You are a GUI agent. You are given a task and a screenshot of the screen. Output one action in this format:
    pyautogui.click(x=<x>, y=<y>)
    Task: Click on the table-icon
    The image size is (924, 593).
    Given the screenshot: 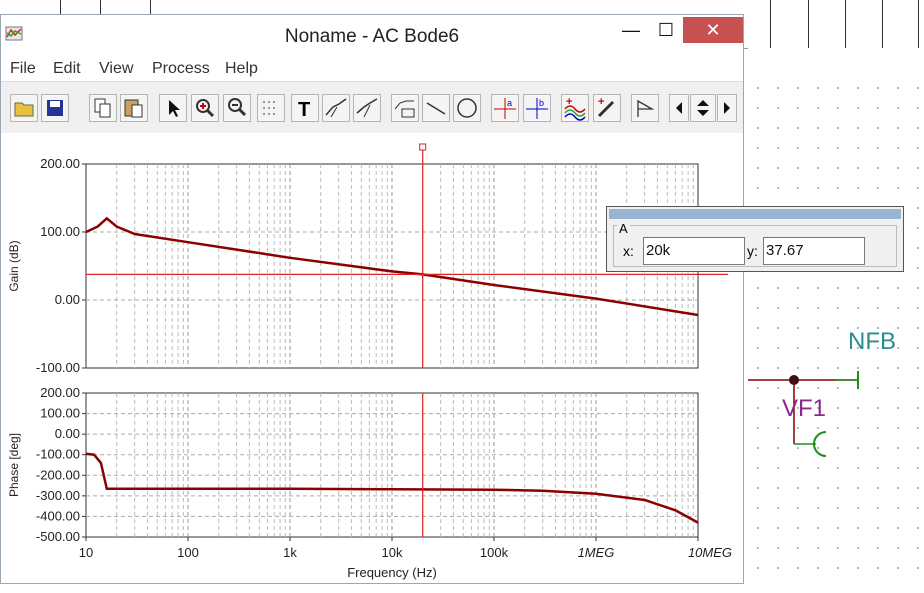 What is the action you would take?
    pyautogui.click(x=405, y=108)
    